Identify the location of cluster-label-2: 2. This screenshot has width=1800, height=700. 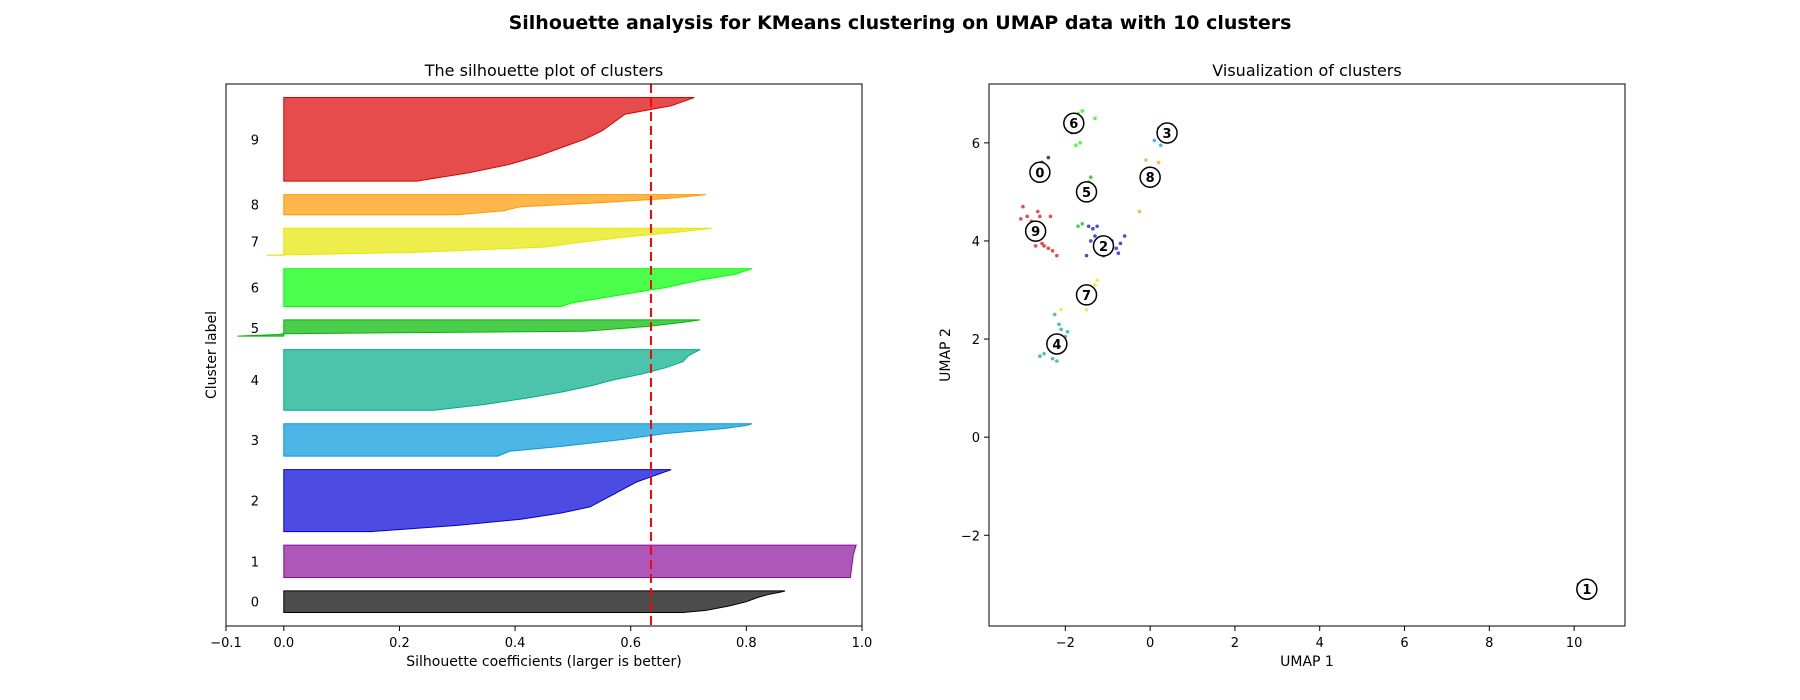
(255, 502).